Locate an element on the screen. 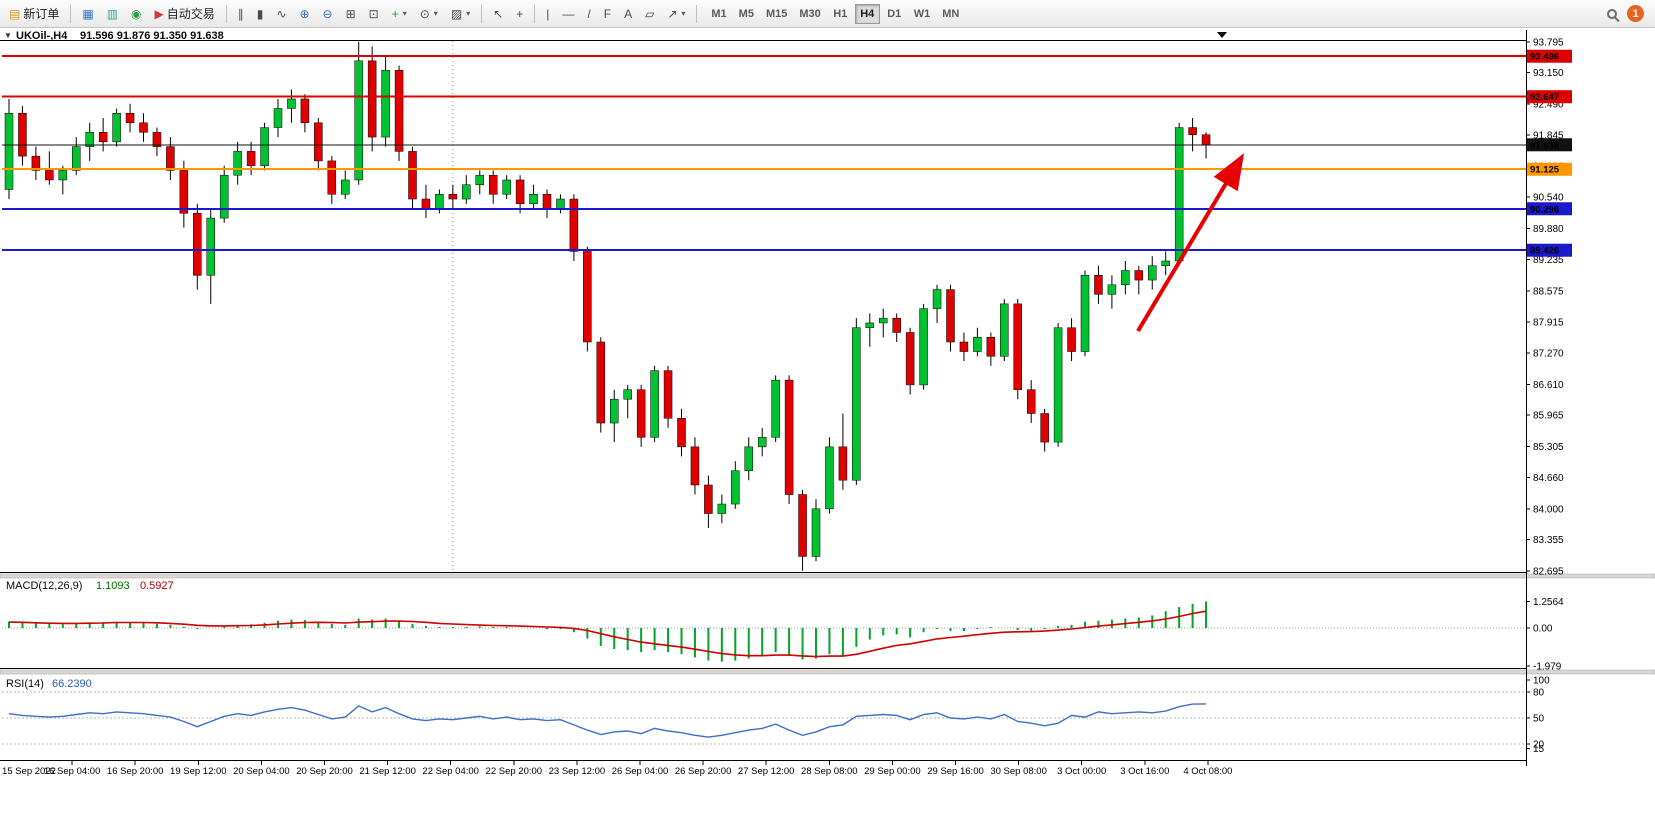  timeframe-toolbar: M1 M5 M15 M30 H1 H4 D1 W1 MN is located at coordinates (835, 13).